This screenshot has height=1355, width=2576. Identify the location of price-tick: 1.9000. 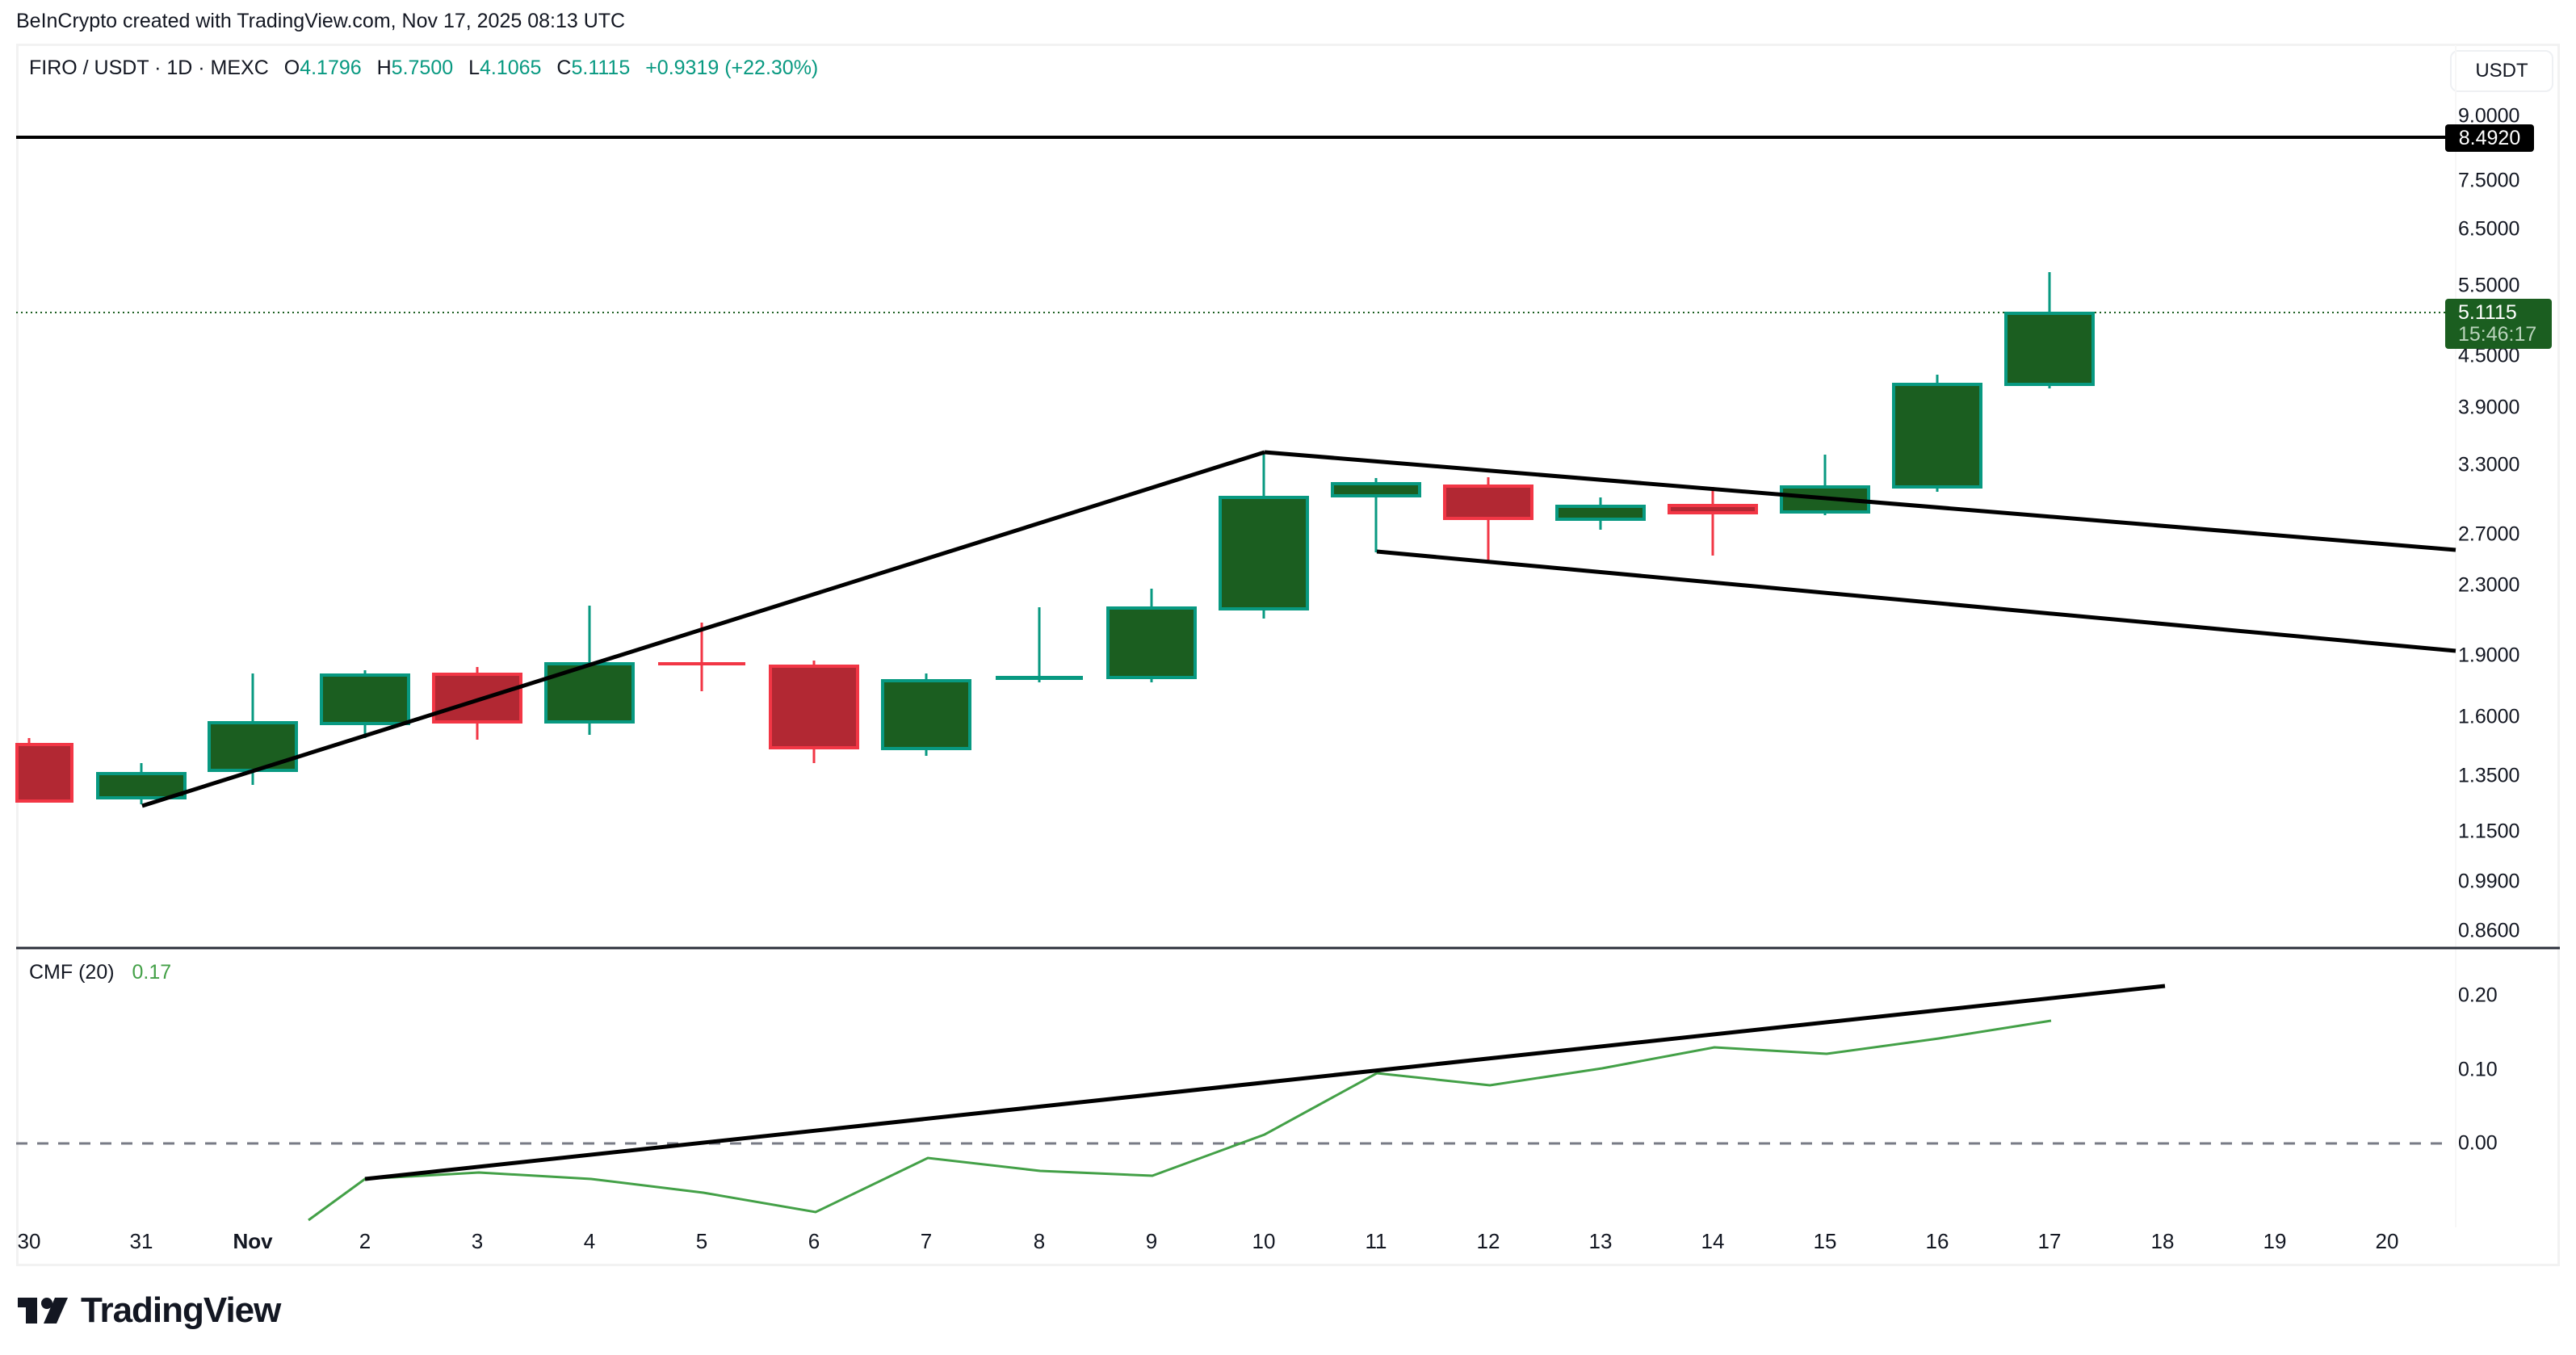
(2489, 656).